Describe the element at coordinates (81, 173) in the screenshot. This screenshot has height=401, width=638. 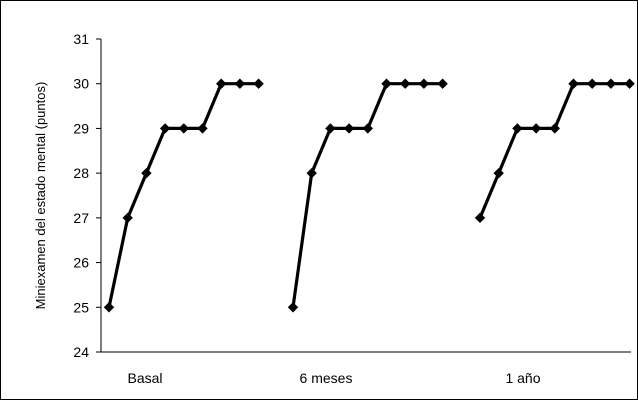
I see `y-tick-label: 28` at that location.